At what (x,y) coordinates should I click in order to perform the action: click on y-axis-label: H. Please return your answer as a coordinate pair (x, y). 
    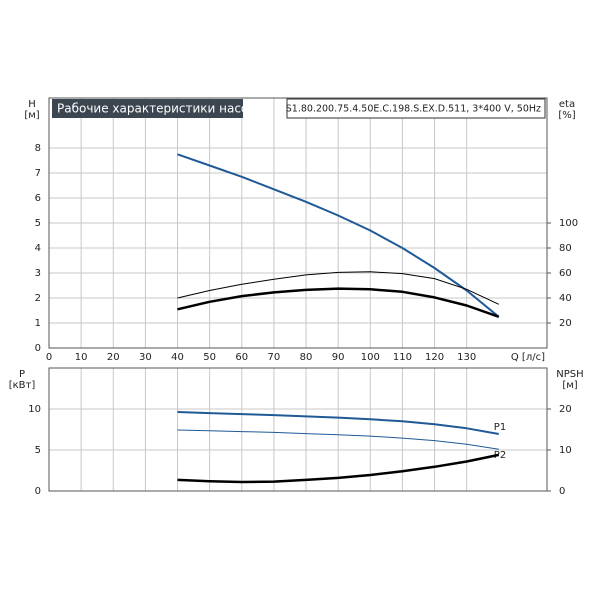
    Looking at the image, I should click on (32, 104).